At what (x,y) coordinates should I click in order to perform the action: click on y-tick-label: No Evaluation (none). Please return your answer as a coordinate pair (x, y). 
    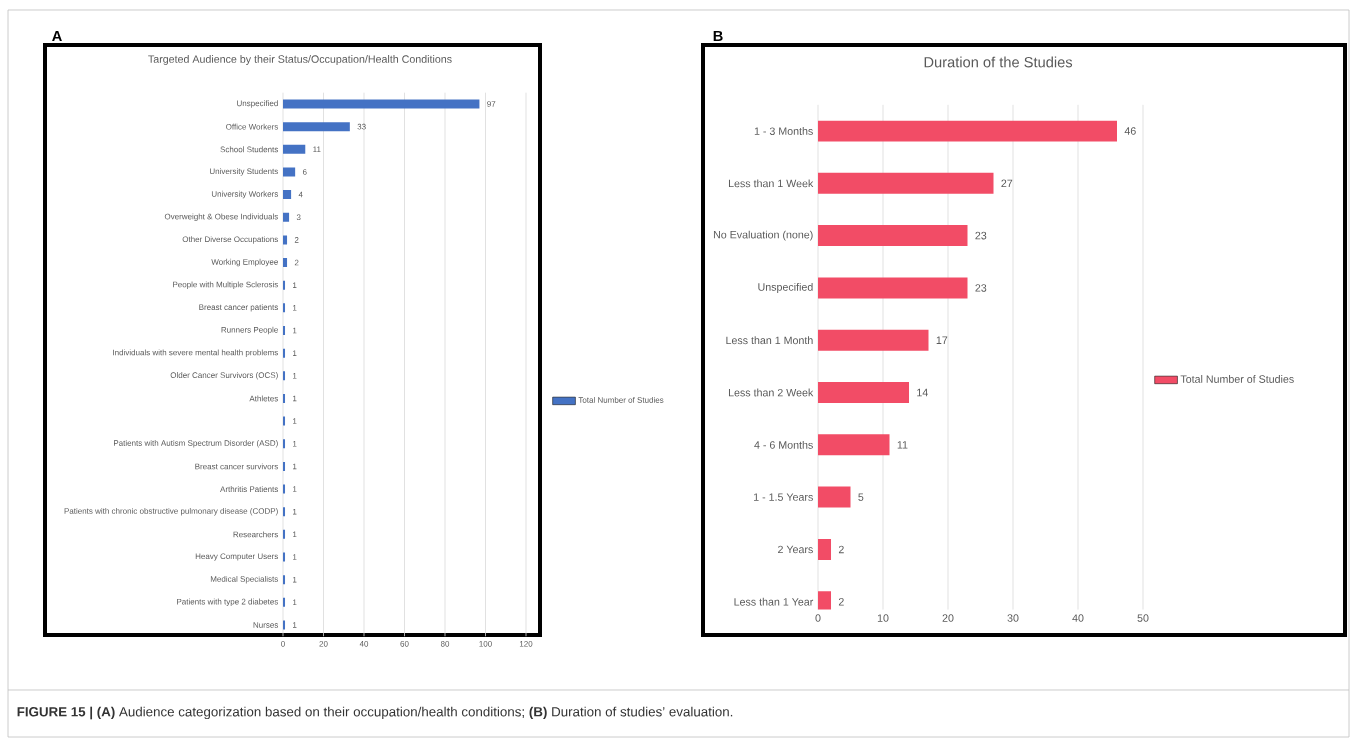
    Looking at the image, I should click on (763, 235).